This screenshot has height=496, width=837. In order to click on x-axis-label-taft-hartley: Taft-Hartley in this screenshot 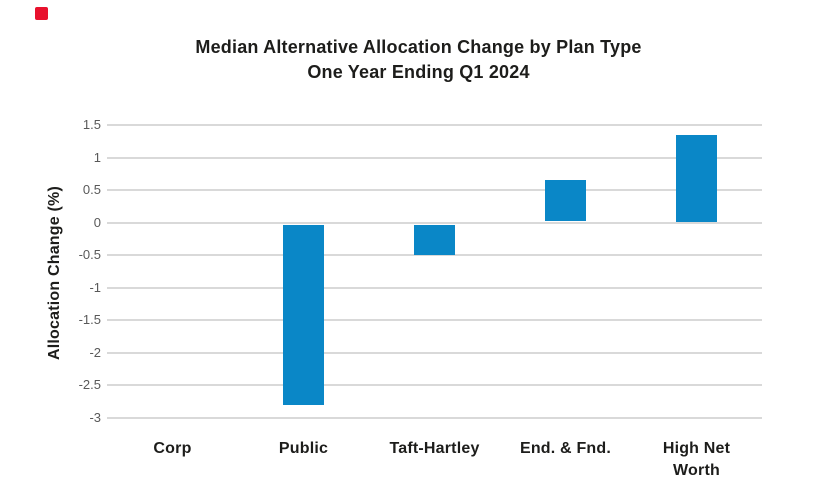, I will do `click(434, 448)`.